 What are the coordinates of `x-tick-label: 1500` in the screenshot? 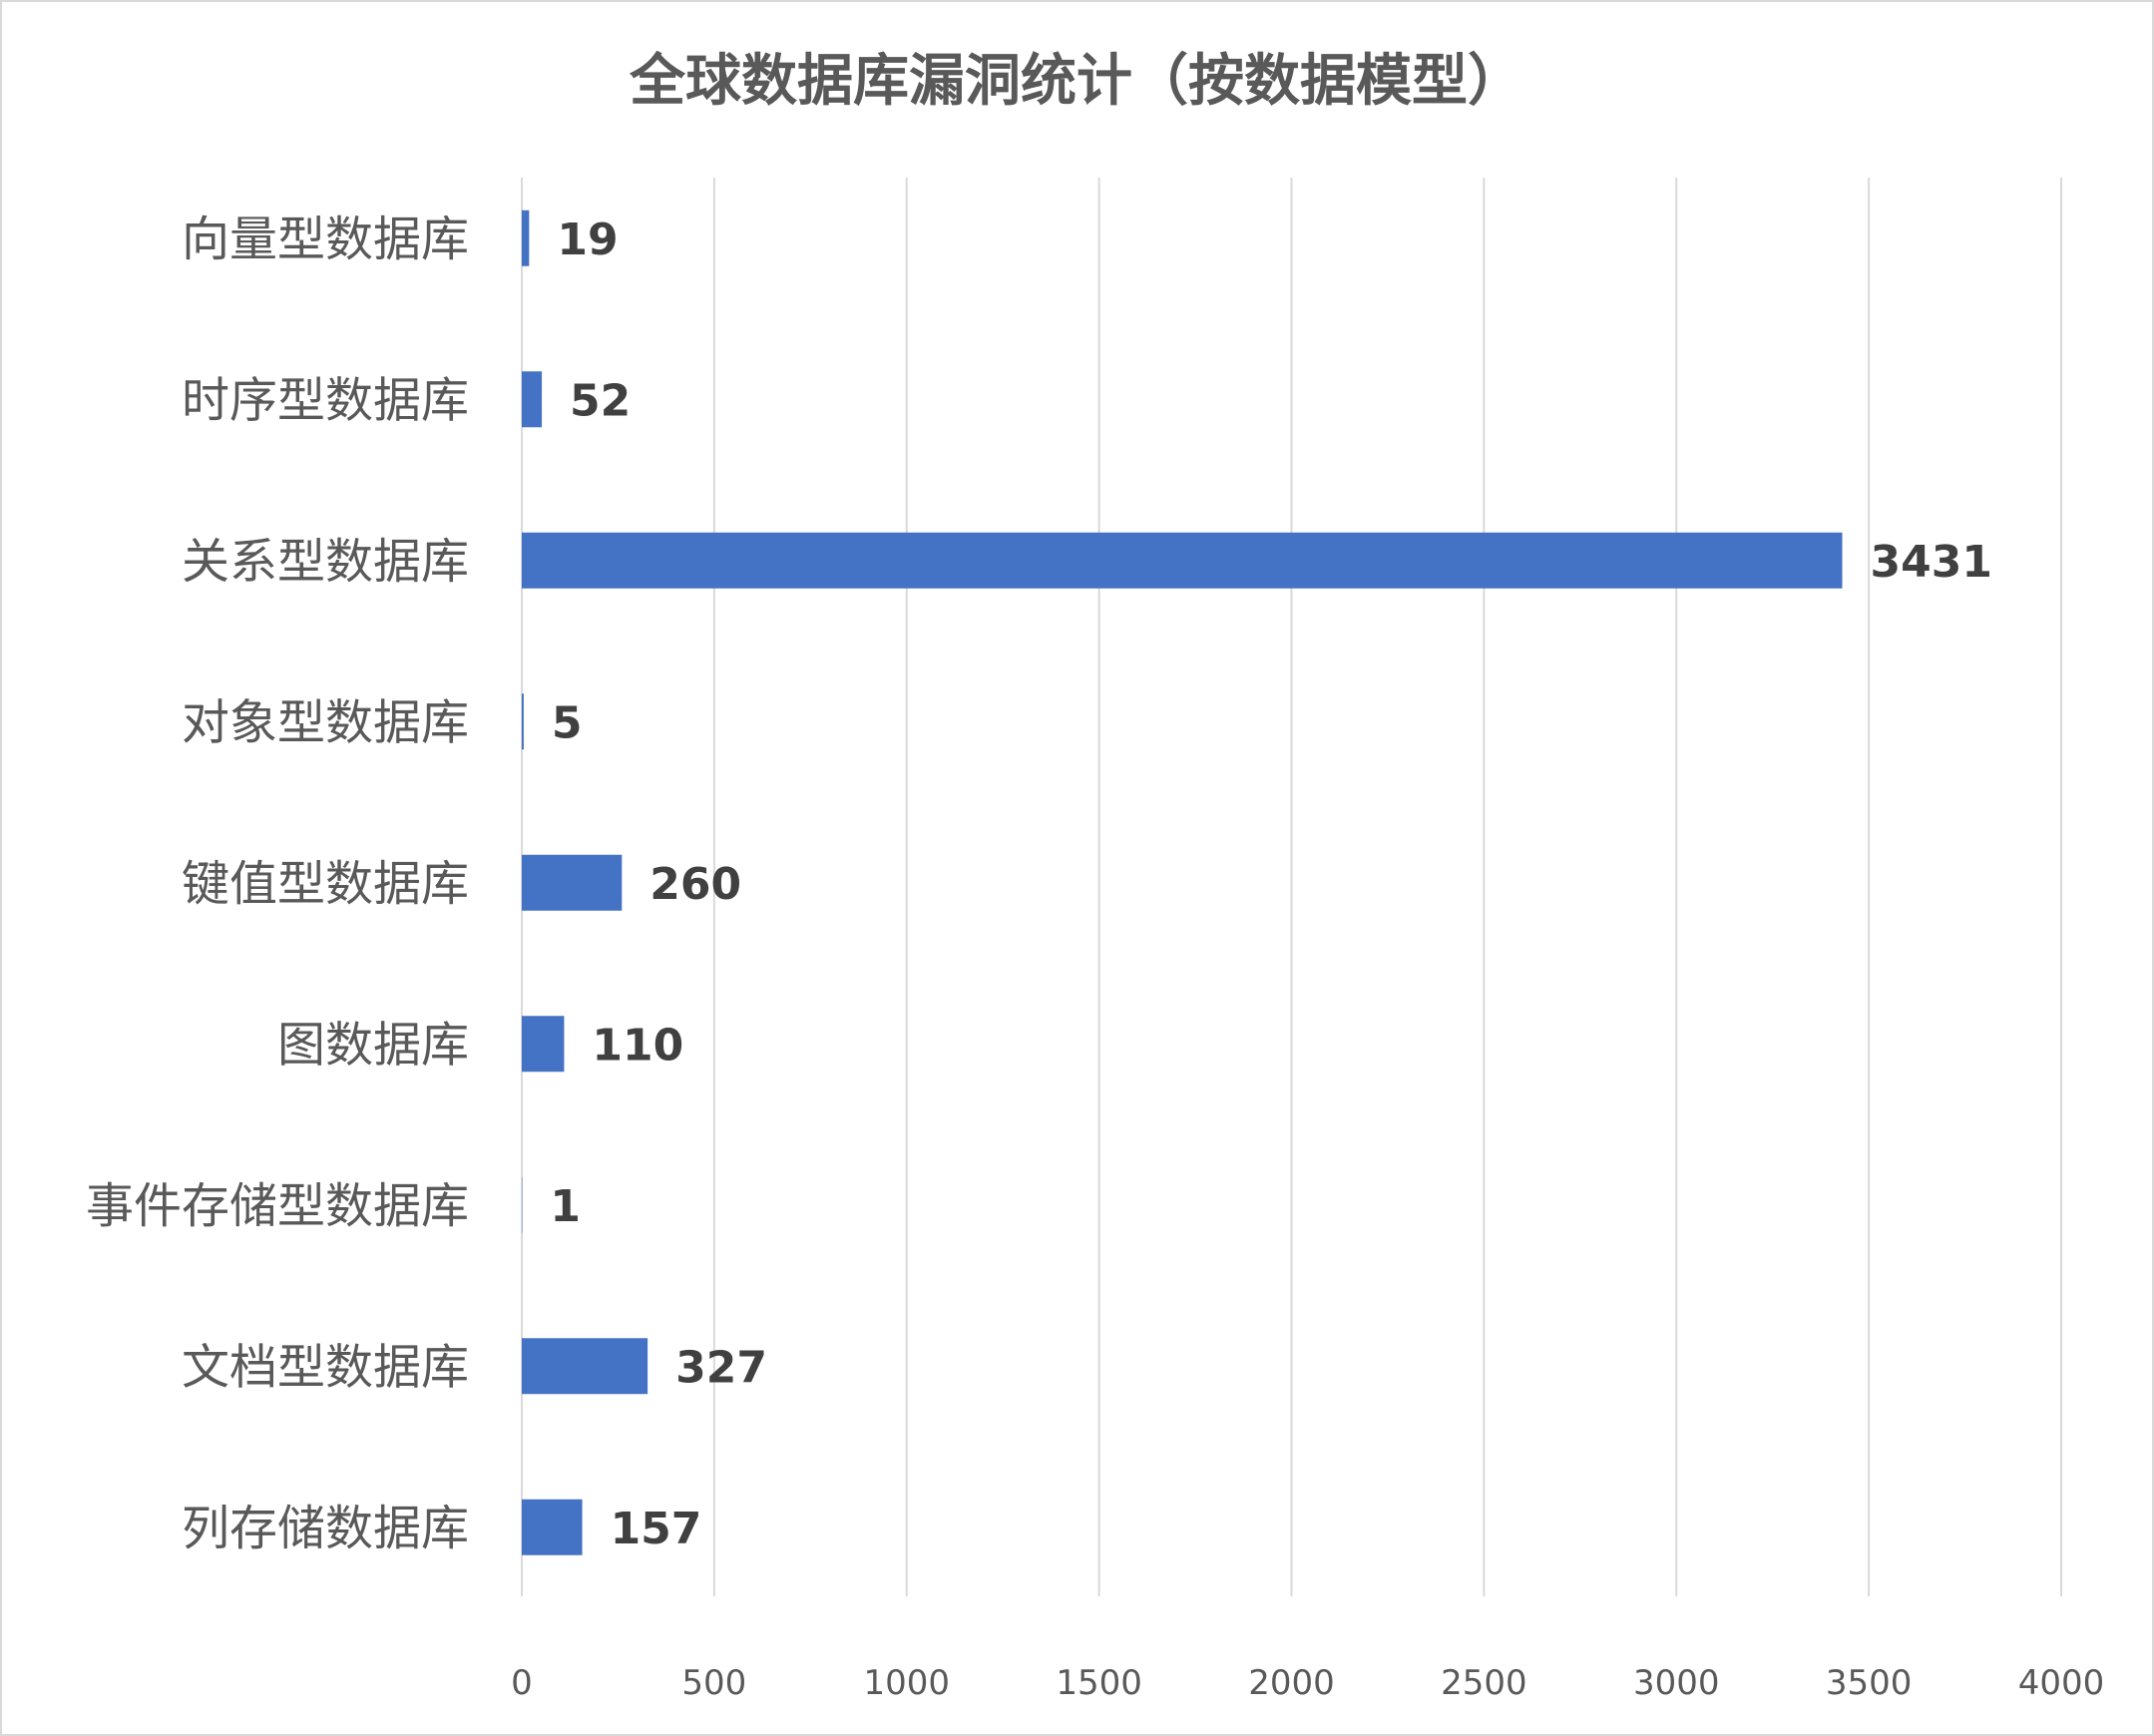 It's located at (1099, 1683).